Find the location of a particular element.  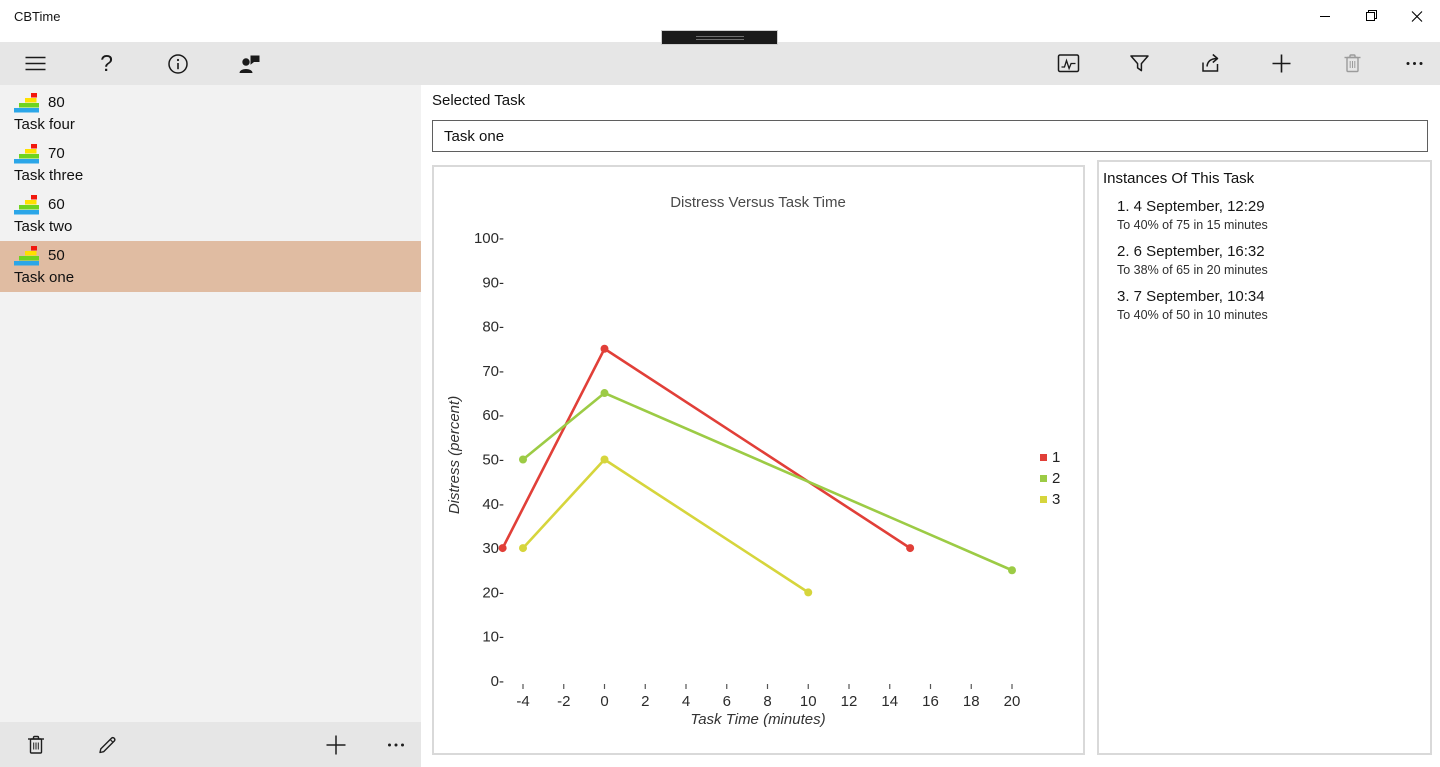

task-peak-value: 50 is located at coordinates (56, 255).